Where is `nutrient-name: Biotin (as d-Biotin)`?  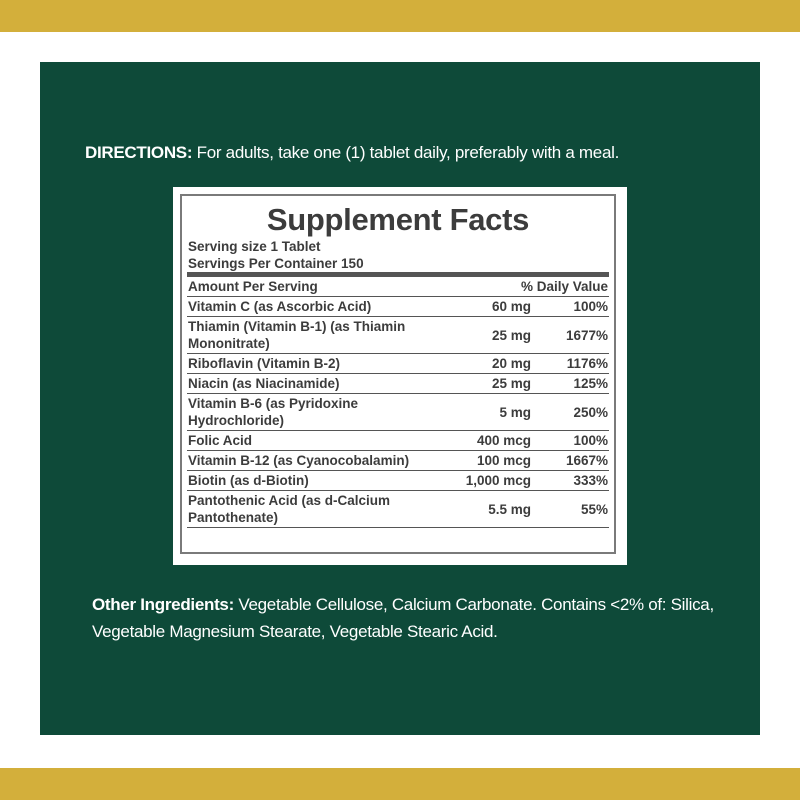
nutrient-name: Biotin (as d-Biotin) is located at coordinates (320, 480).